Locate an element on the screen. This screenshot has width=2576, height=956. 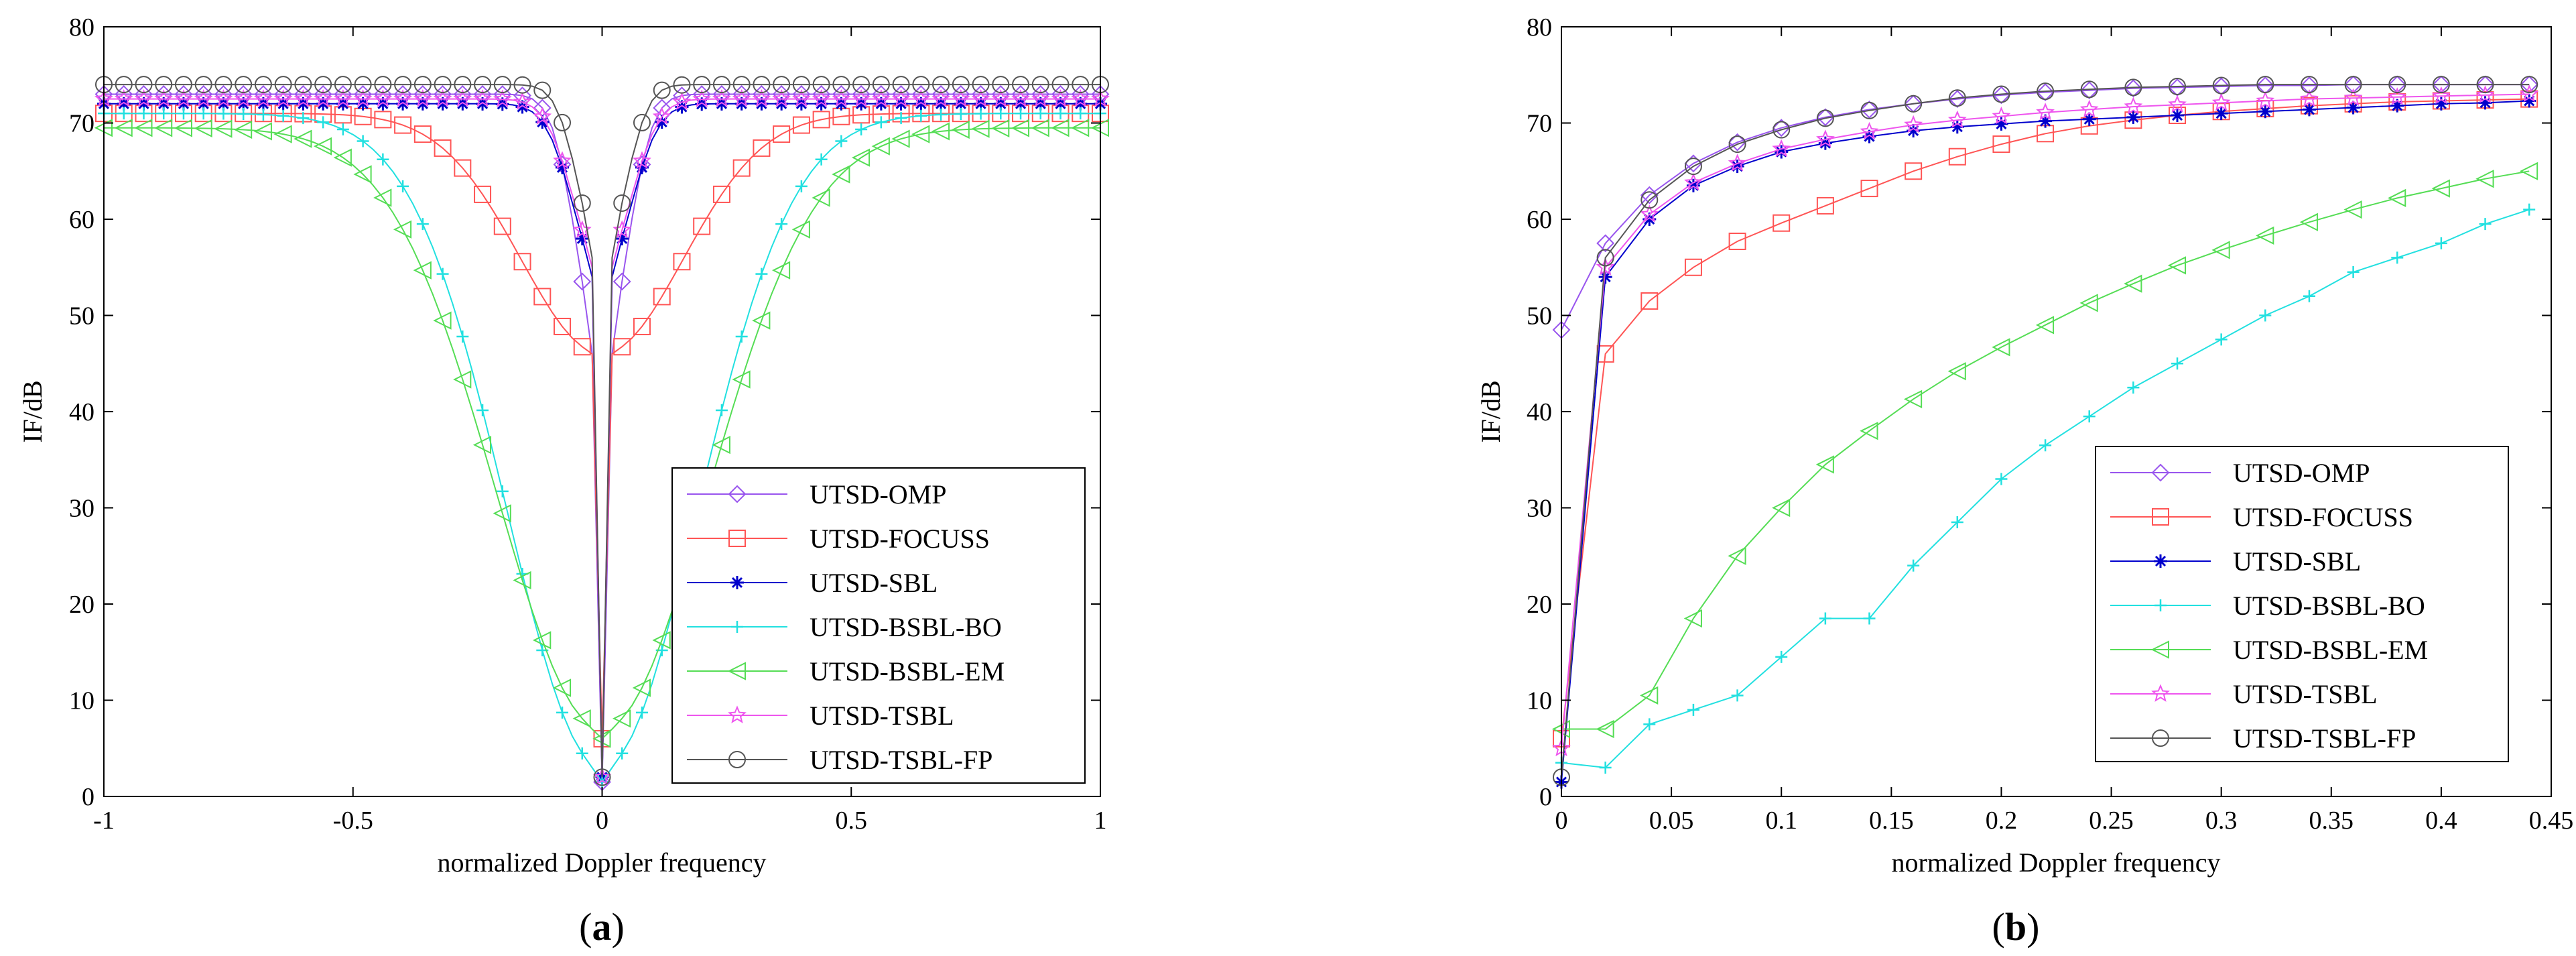
legend-entry-utsd-tsbl-fp: UTSD-TSBL-FP is located at coordinates (2263, 739).